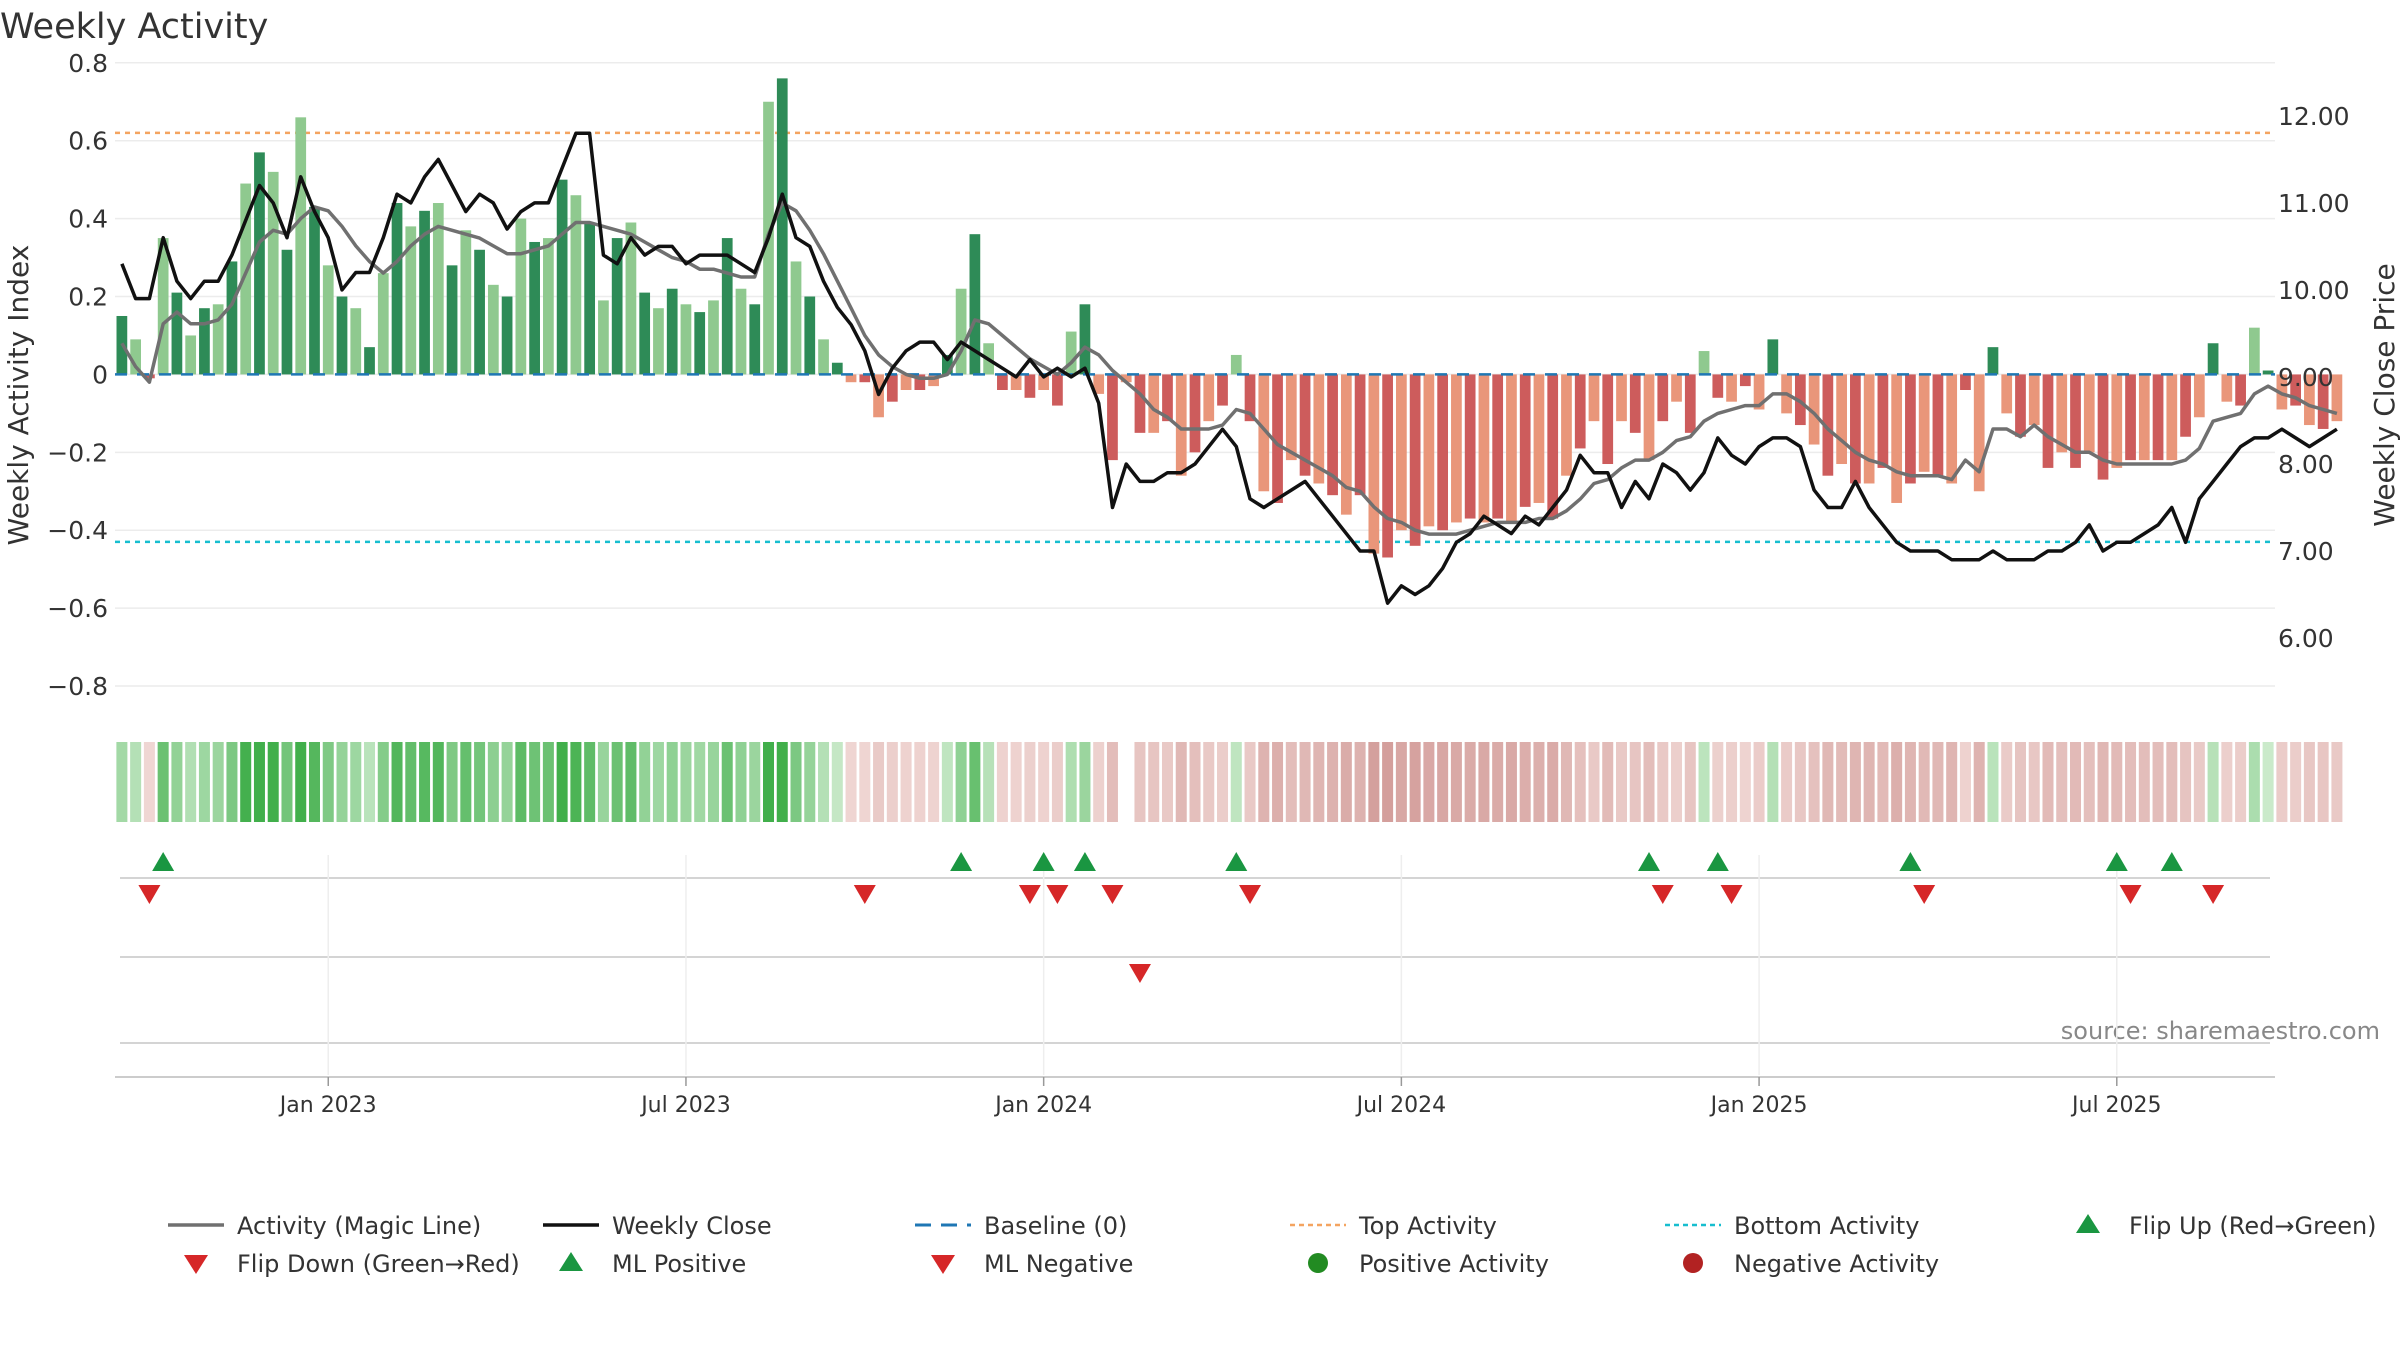 The height and width of the screenshot is (1350, 2400). What do you see at coordinates (2314, 290) in the screenshot?
I see `y2-tick-label: 10.00` at bounding box center [2314, 290].